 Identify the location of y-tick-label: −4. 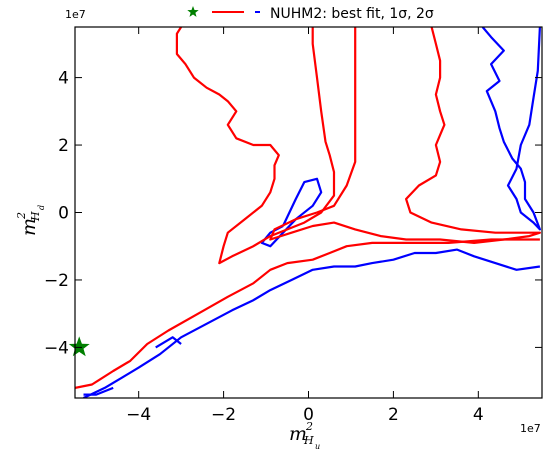
(56, 348).